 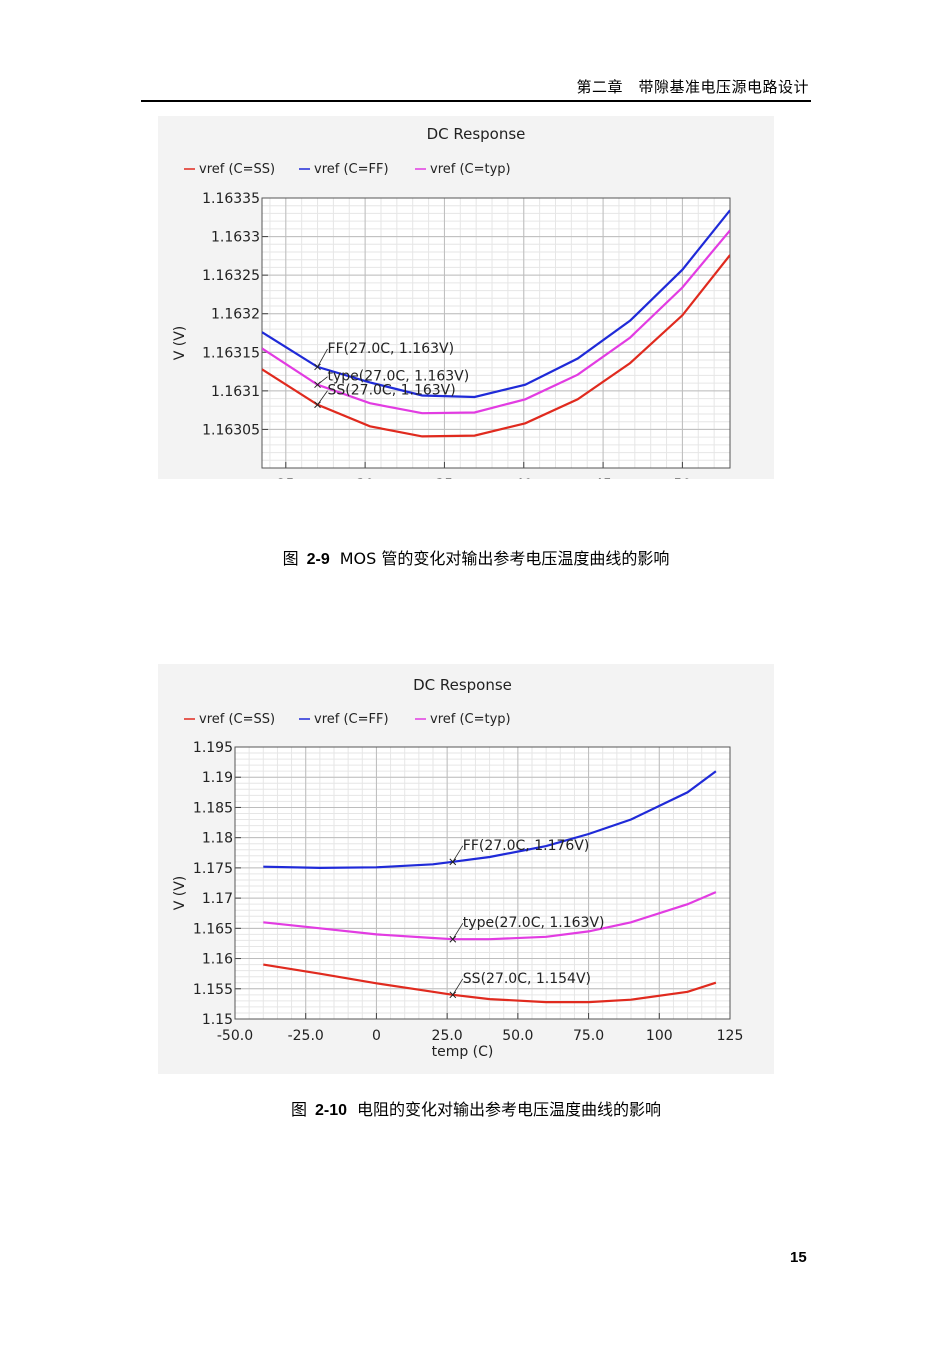 What do you see at coordinates (482, 883) in the screenshot?
I see `plot-frame` at bounding box center [482, 883].